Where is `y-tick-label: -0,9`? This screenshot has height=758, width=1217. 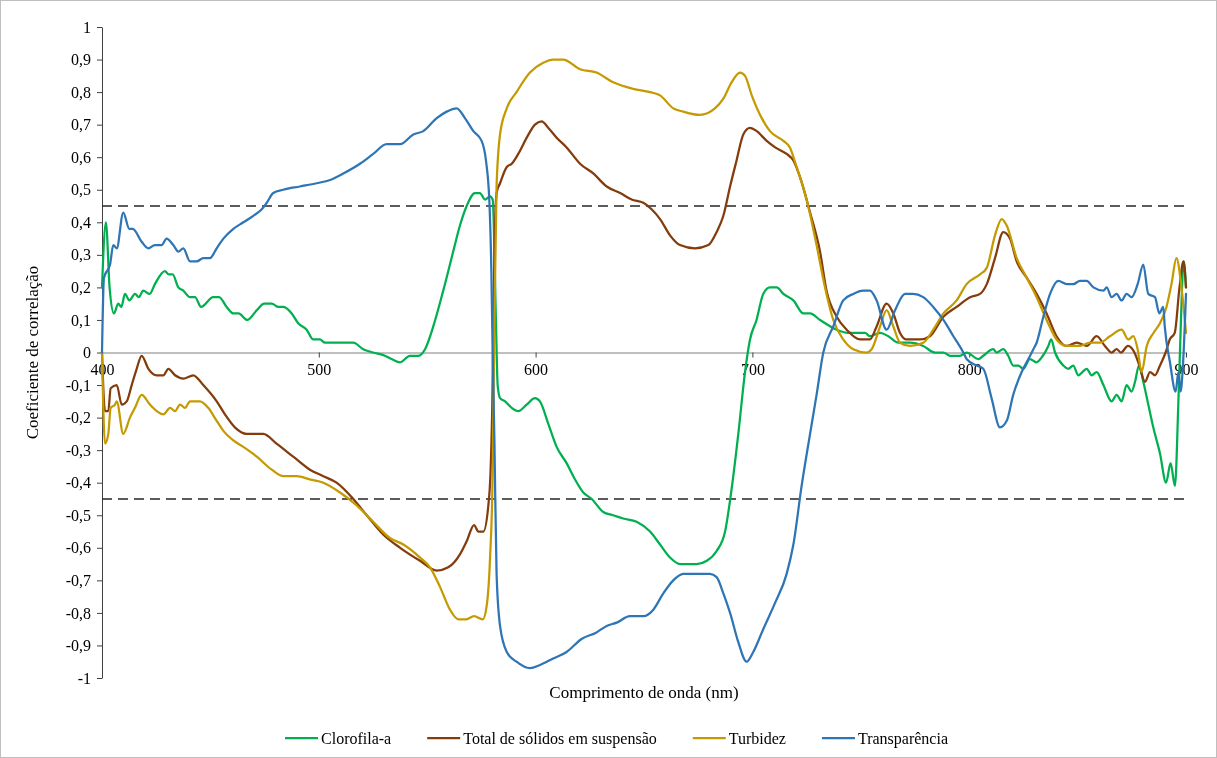
y-tick-label: -0,9 is located at coordinates (78, 646).